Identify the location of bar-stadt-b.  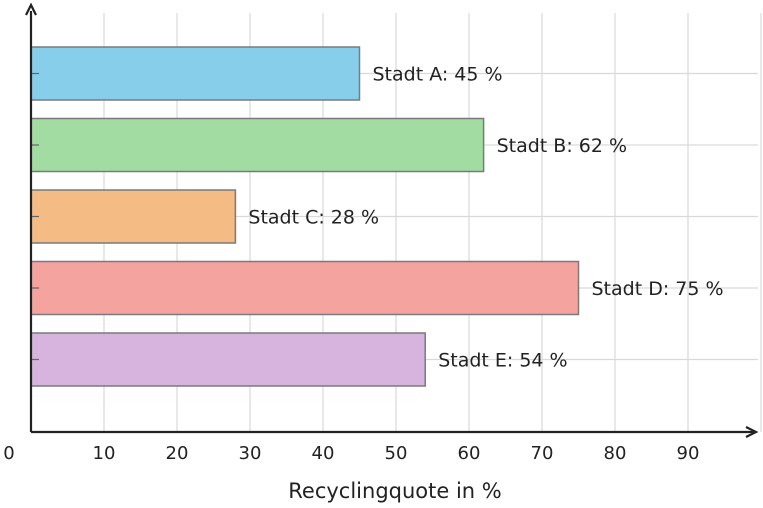
(257, 145).